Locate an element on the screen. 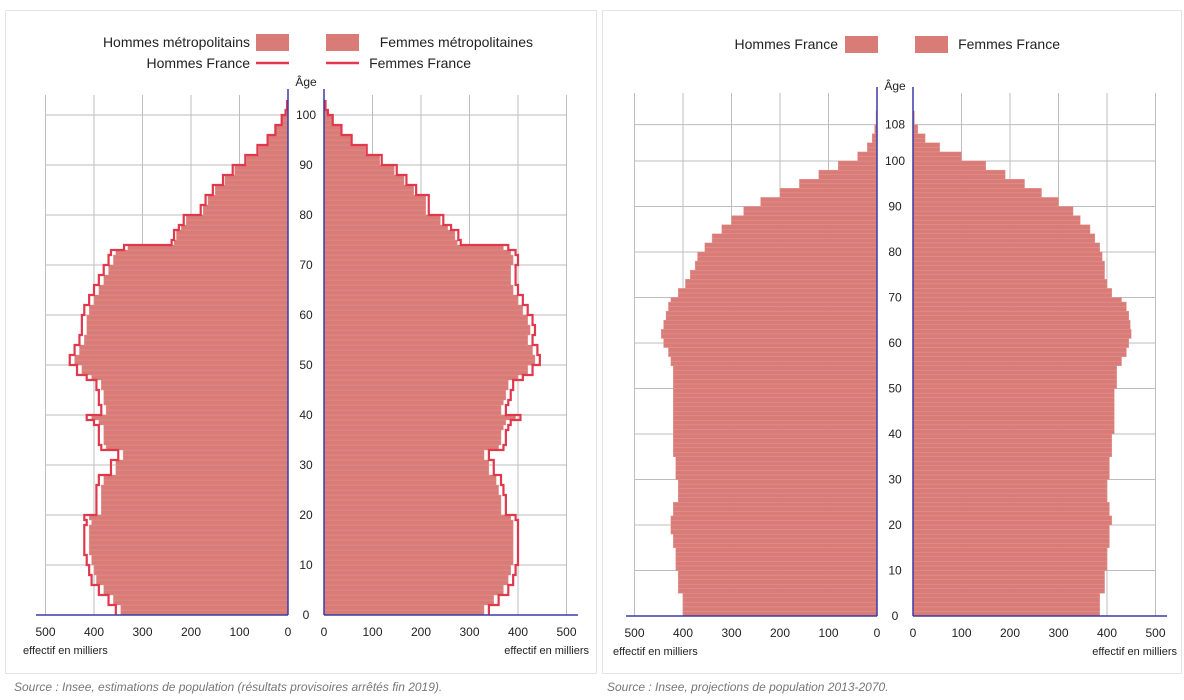  age-tick-label: 100 is located at coordinates (895, 161).